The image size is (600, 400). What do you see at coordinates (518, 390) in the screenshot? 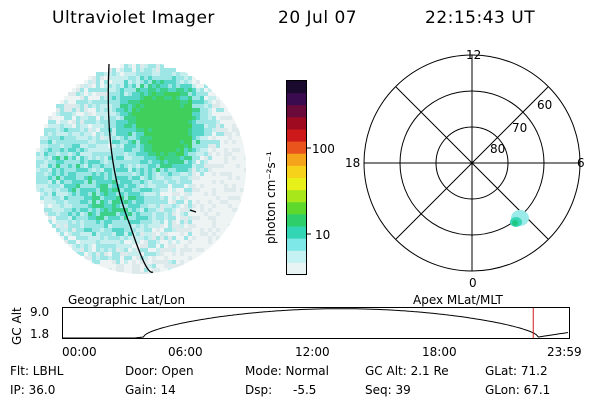
I see `glon-info: GLon: 67.1` at bounding box center [518, 390].